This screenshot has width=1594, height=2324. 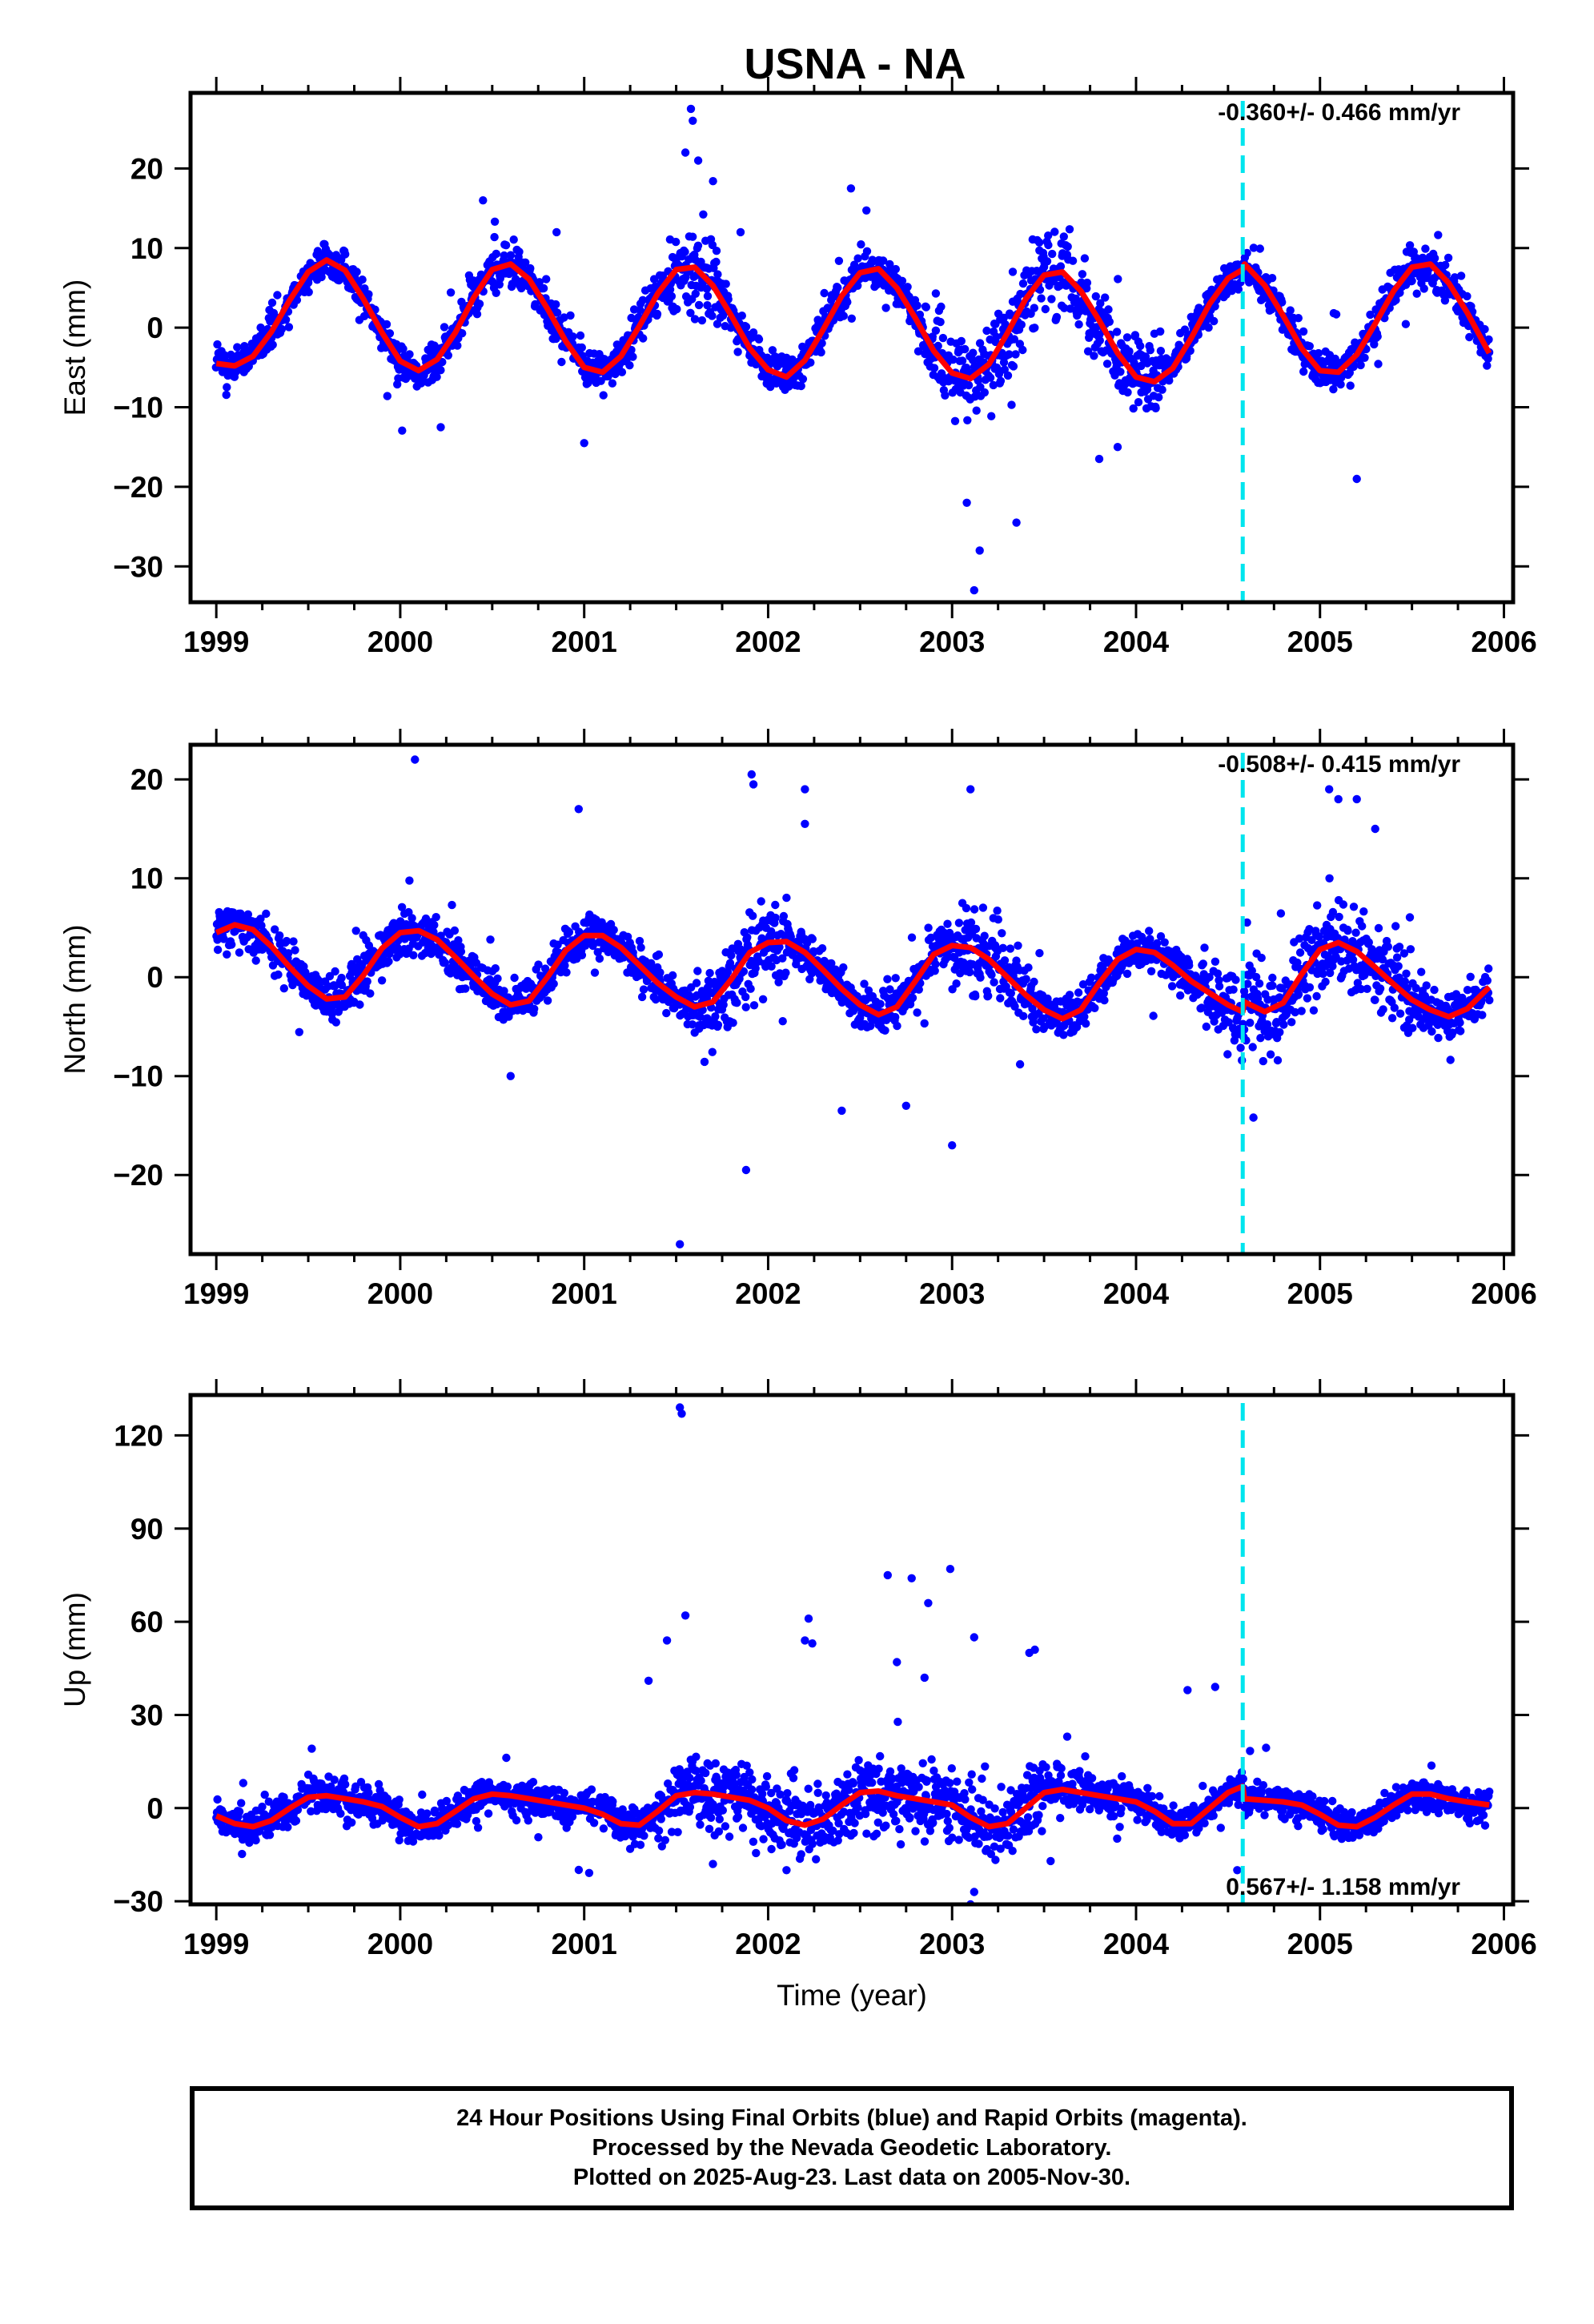 What do you see at coordinates (1339, 764) in the screenshot?
I see `velocity-rate-label: -0.508+/- 0.415 mm/yr` at bounding box center [1339, 764].